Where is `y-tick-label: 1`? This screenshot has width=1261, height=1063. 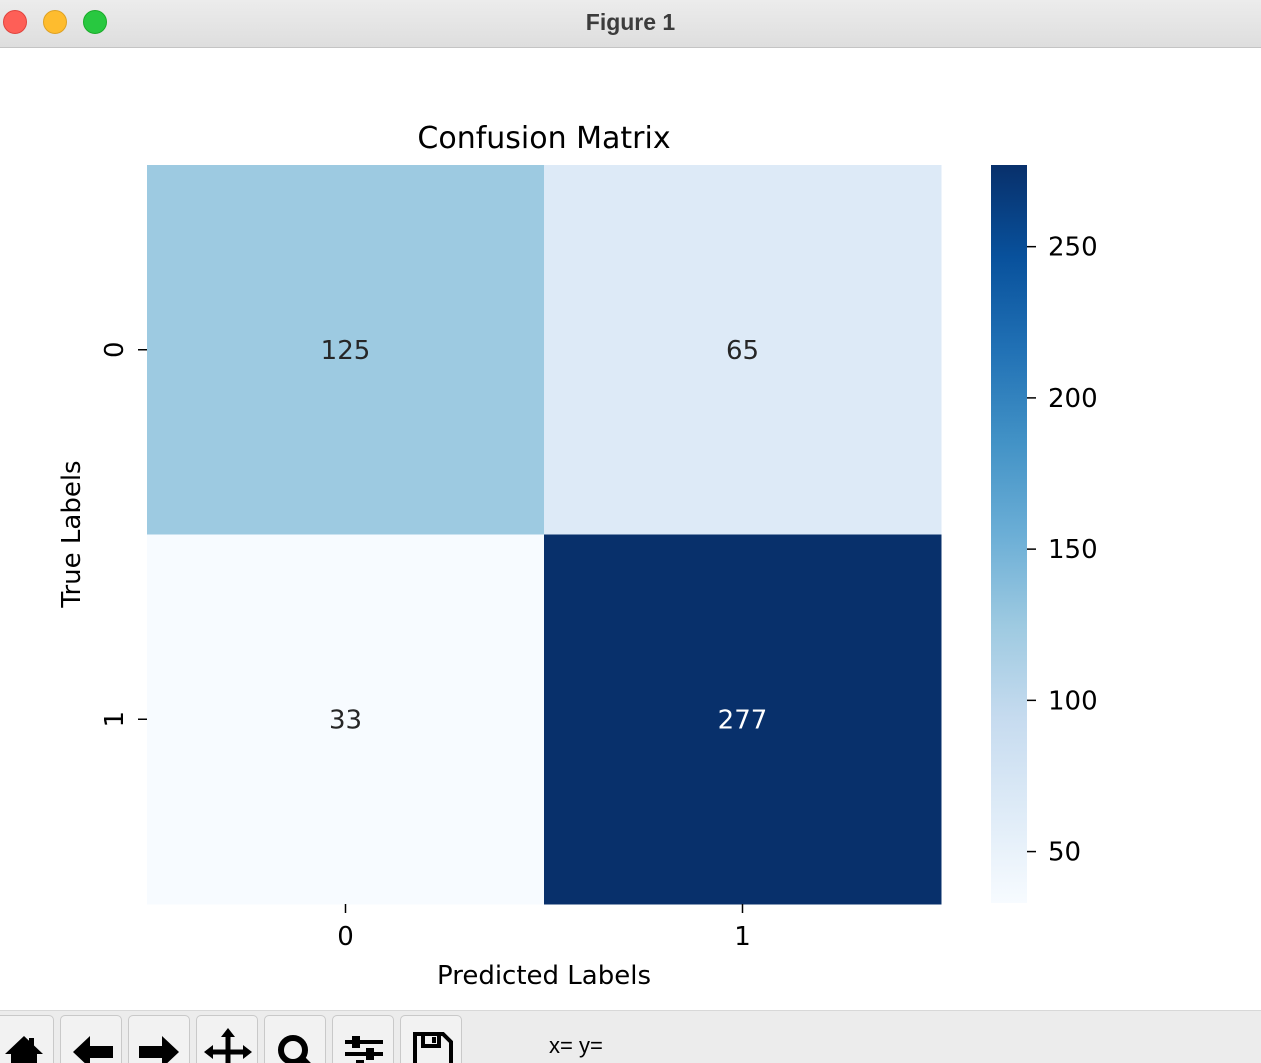
y-tick-label: 1 is located at coordinates (115, 719).